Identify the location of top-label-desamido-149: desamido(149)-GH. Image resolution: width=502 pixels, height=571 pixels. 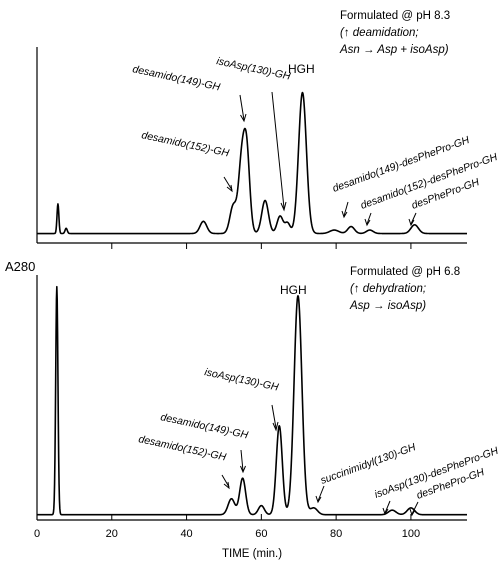
(176, 78).